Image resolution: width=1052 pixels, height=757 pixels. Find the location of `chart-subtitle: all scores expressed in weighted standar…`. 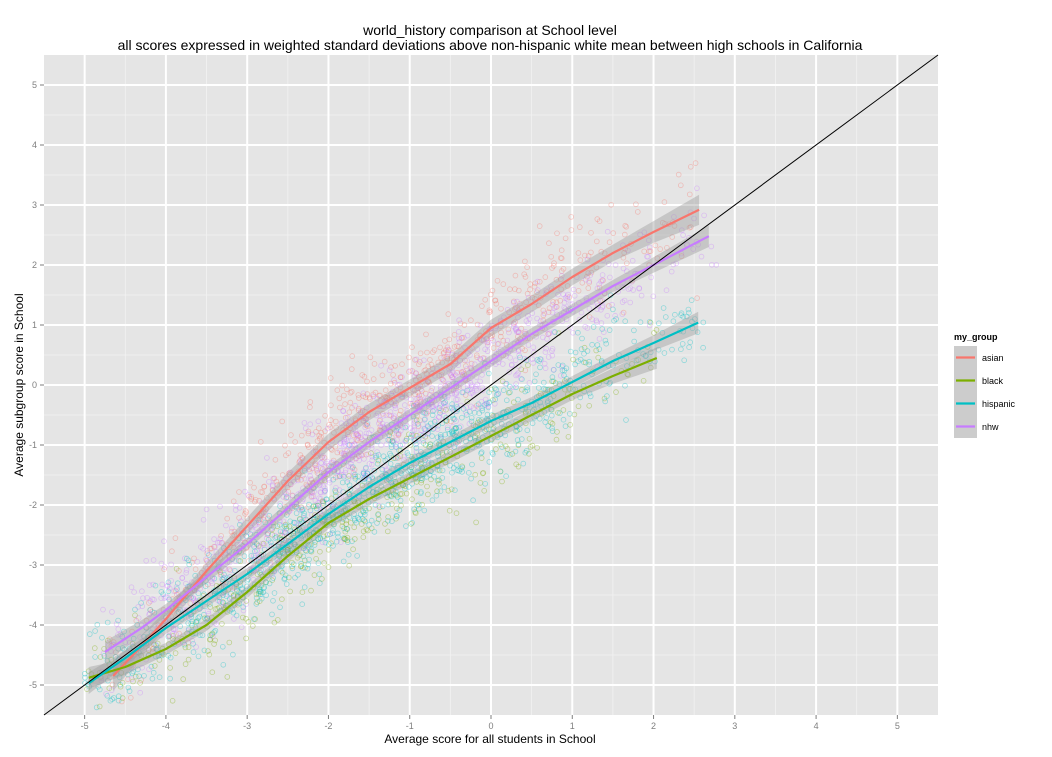

chart-subtitle: all scores expressed in weighted standar… is located at coordinates (490, 45).